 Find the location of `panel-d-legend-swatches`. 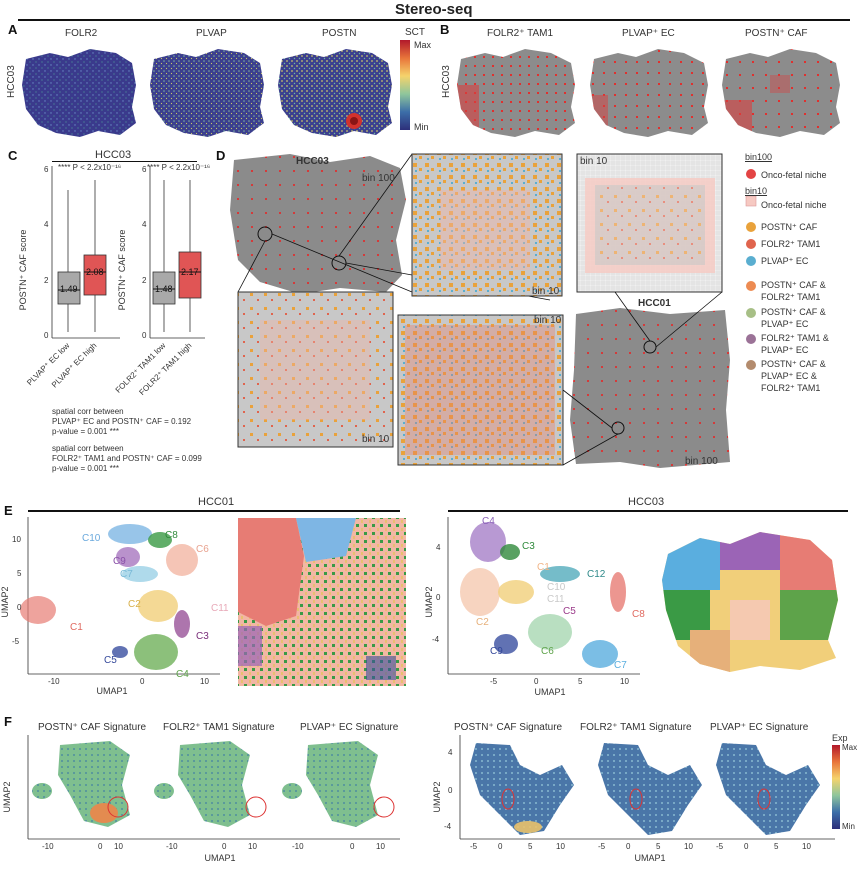

panel-d-legend-swatches is located at coordinates (751, 269).